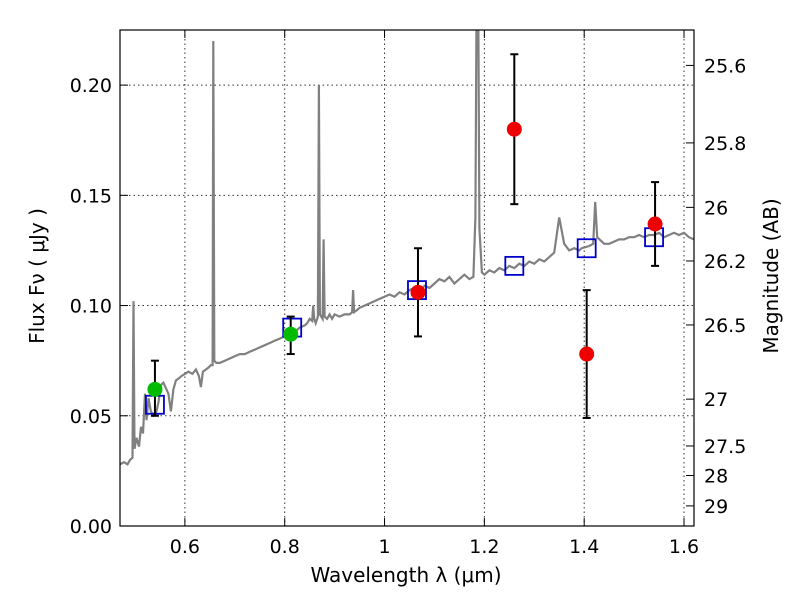 This screenshot has height=600, width=800. I want to click on mag-tick-label: 25.6, so click(725, 66).